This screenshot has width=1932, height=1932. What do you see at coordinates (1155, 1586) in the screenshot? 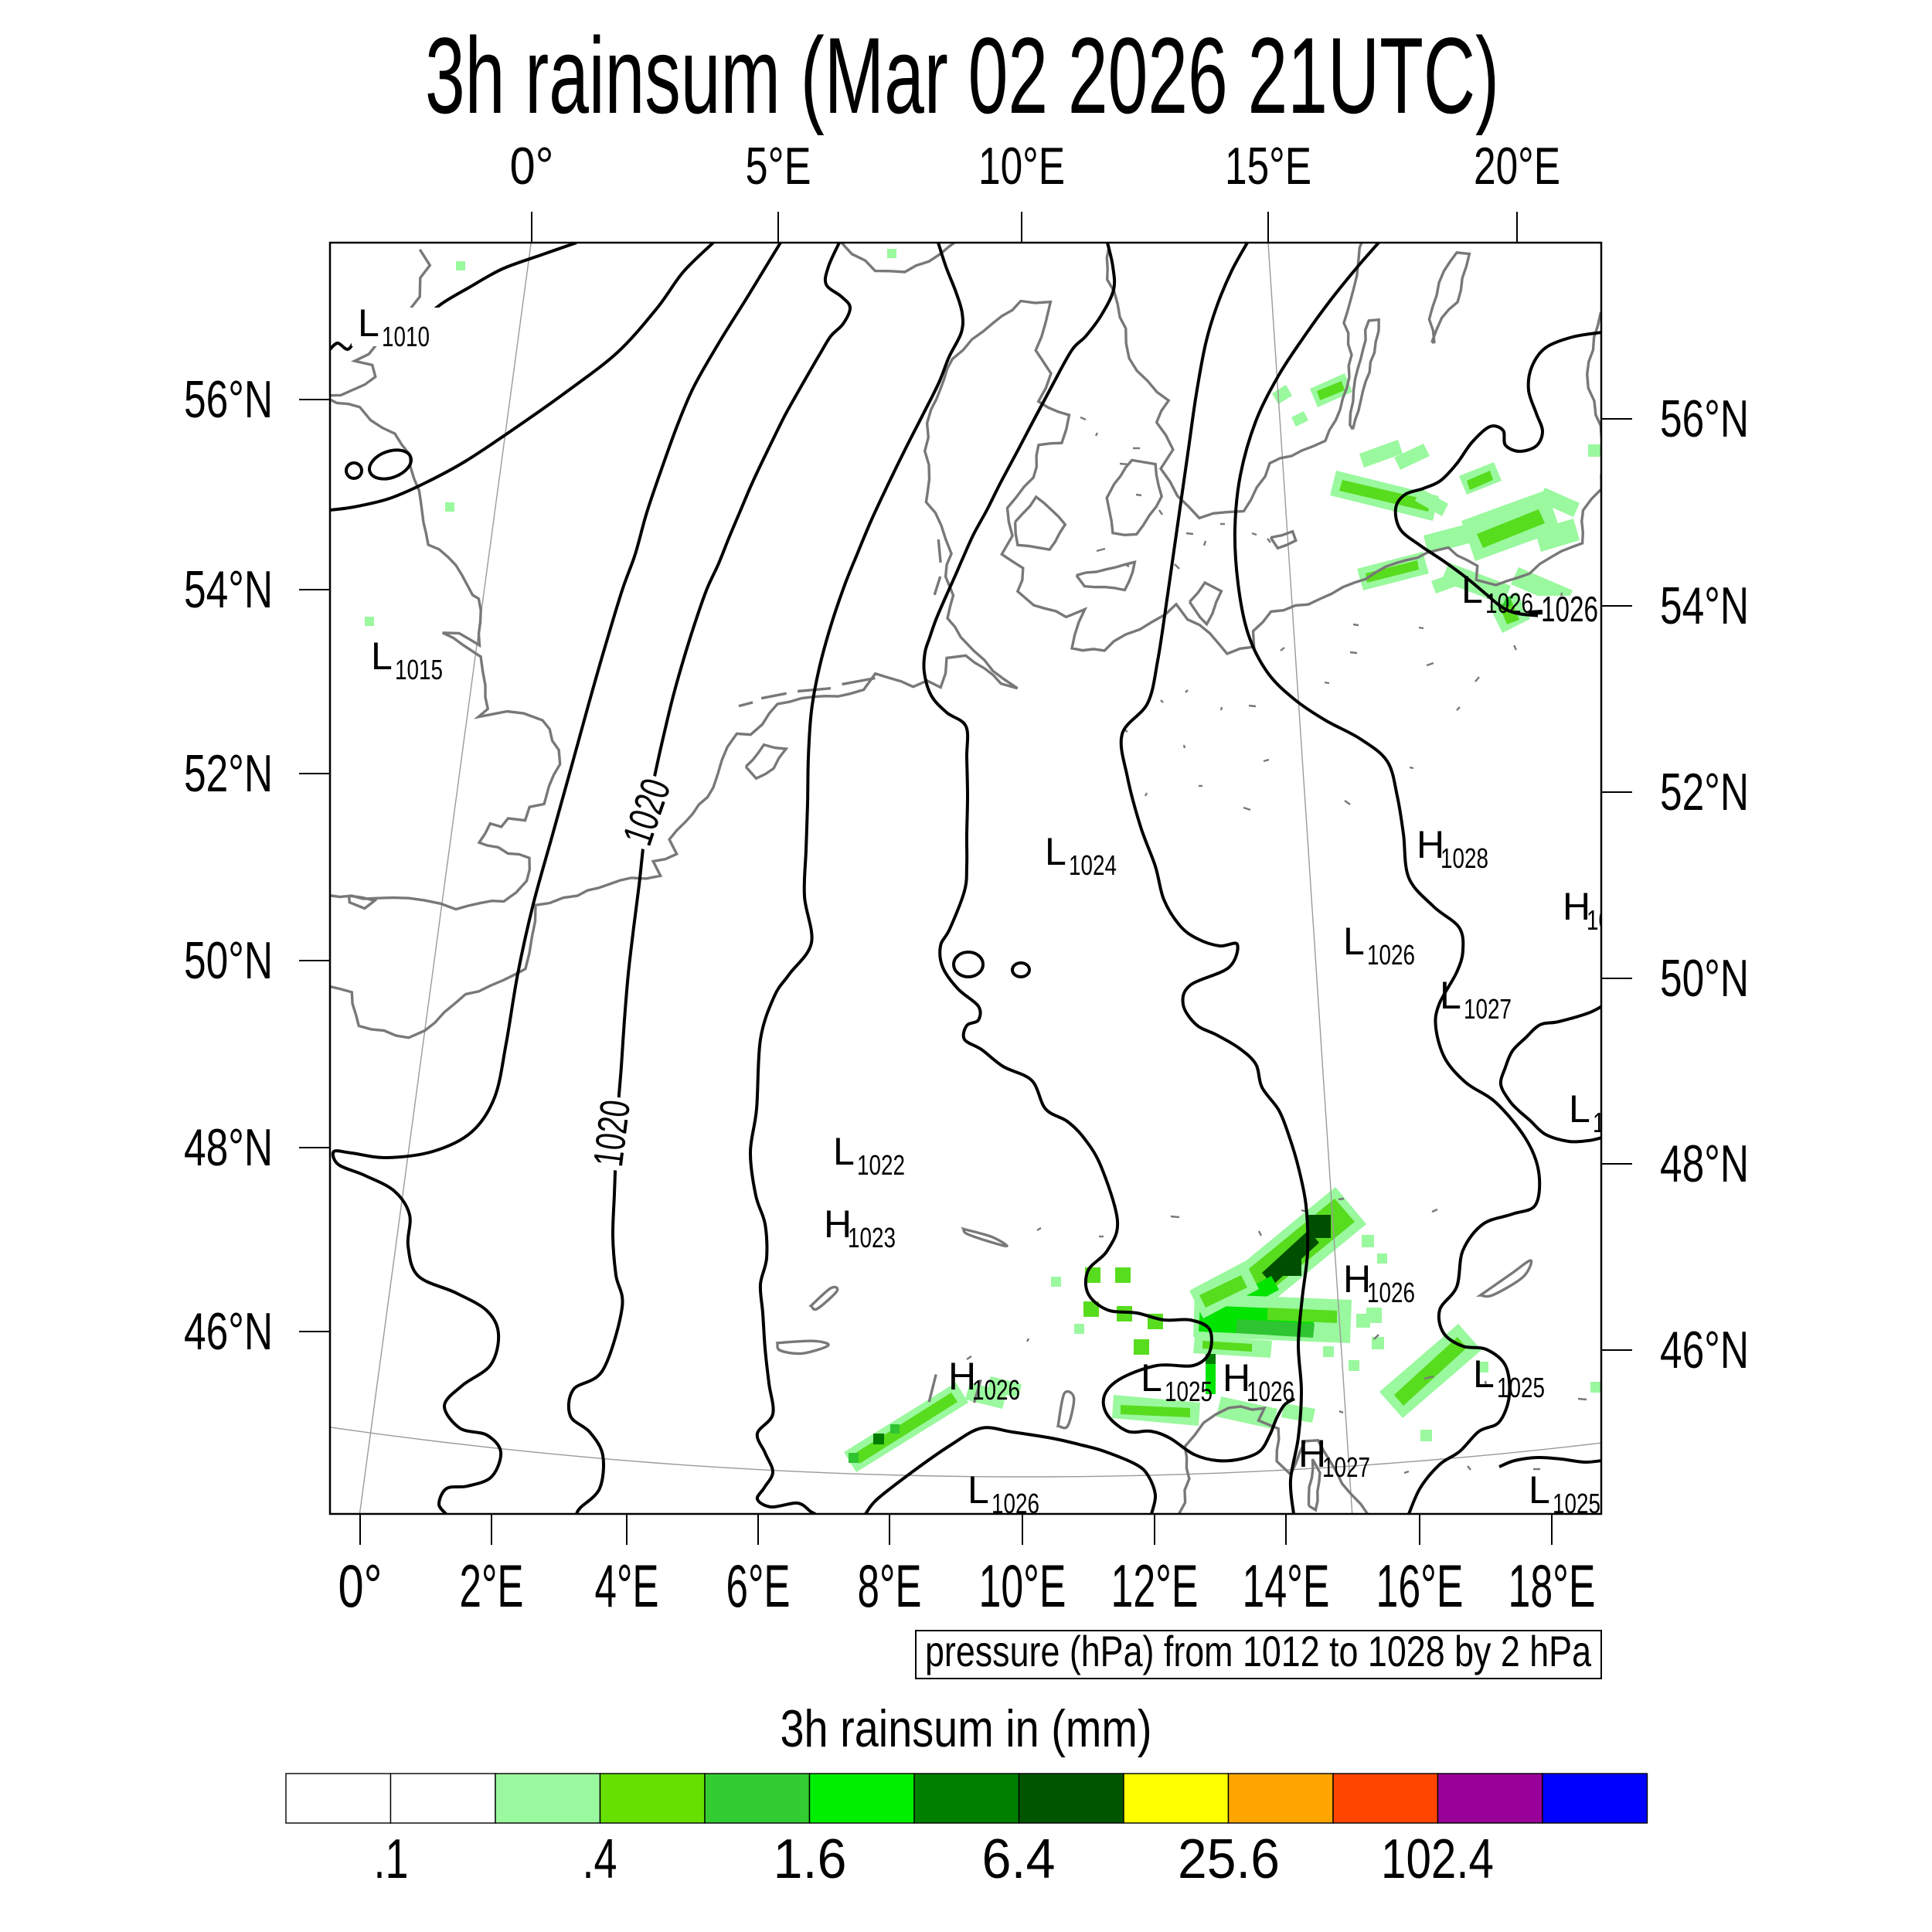
I see `svg-text: 12°E` at bounding box center [1155, 1586].